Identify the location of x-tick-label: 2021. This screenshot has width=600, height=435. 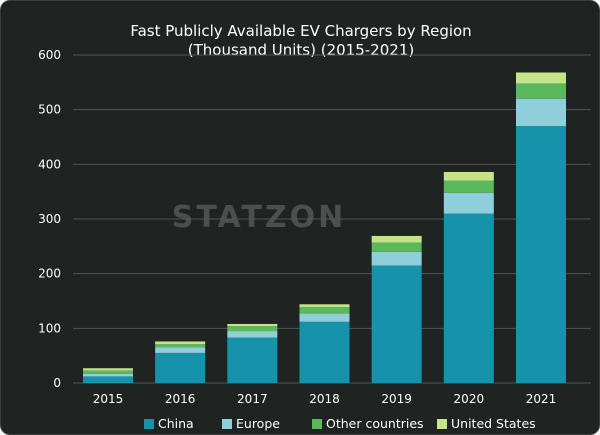
(541, 399).